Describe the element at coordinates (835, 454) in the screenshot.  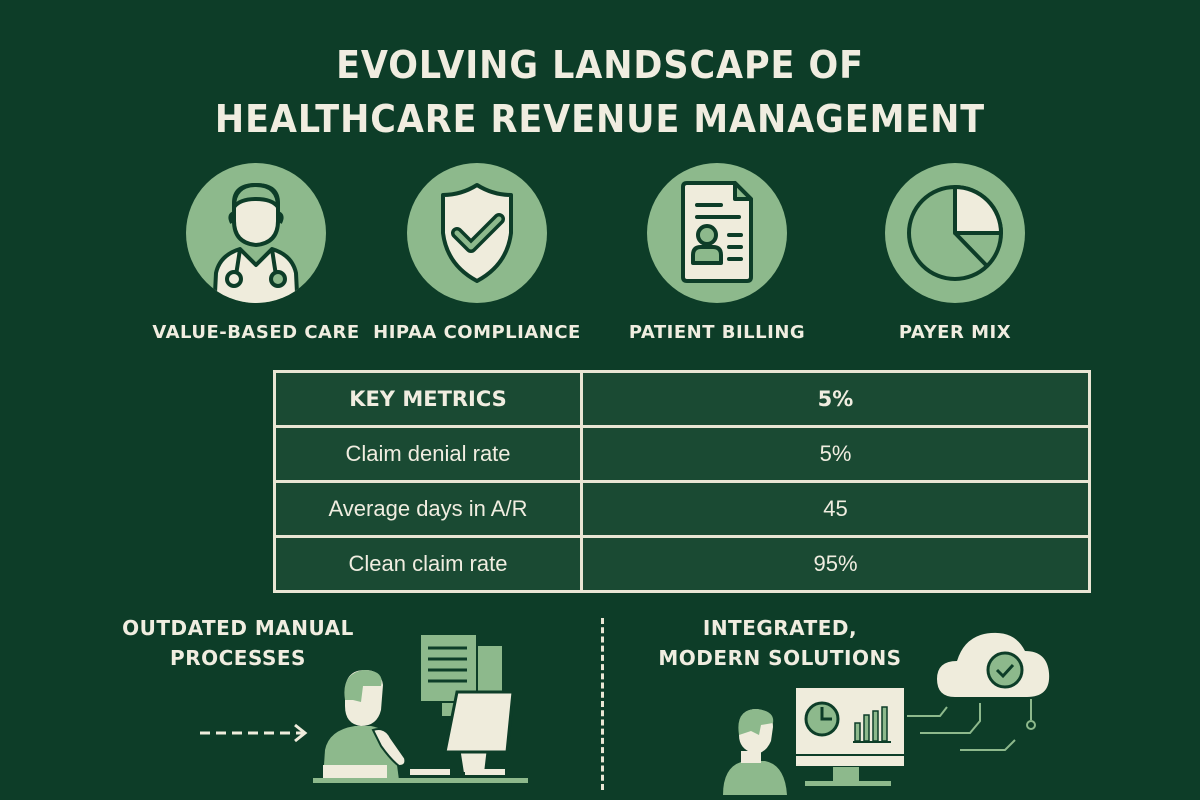
I see `metric-value: 5%` at that location.